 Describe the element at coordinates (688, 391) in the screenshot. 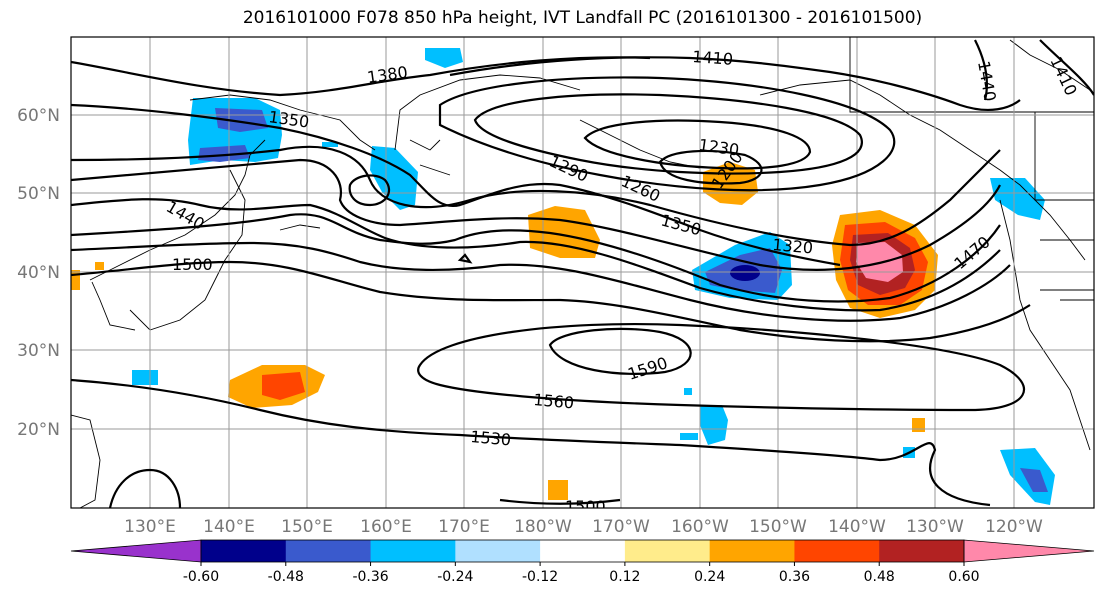

I see `negative-anomaly-hawaii3` at that location.